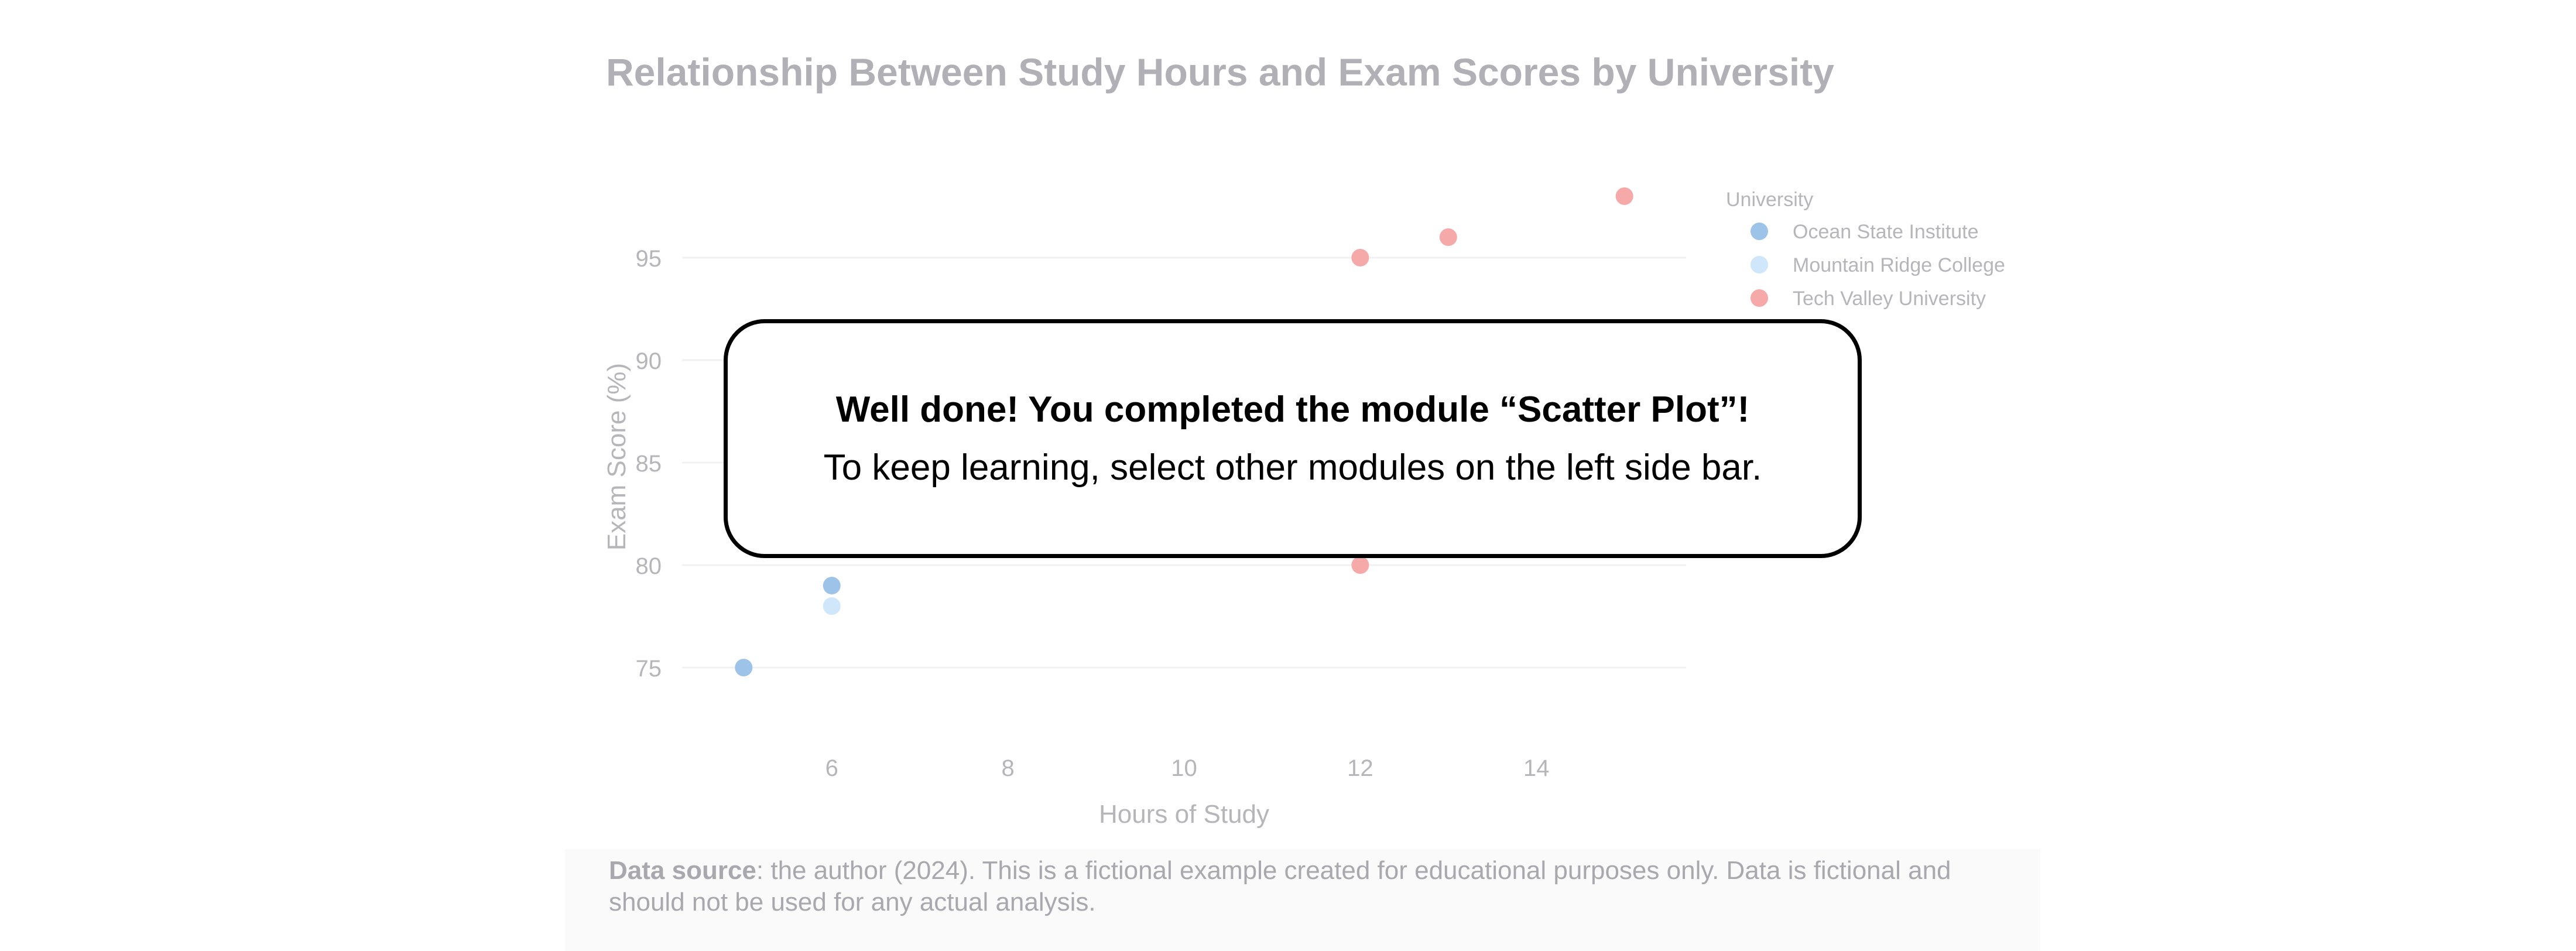  I want to click on y-tick-label: 80, so click(649, 566).